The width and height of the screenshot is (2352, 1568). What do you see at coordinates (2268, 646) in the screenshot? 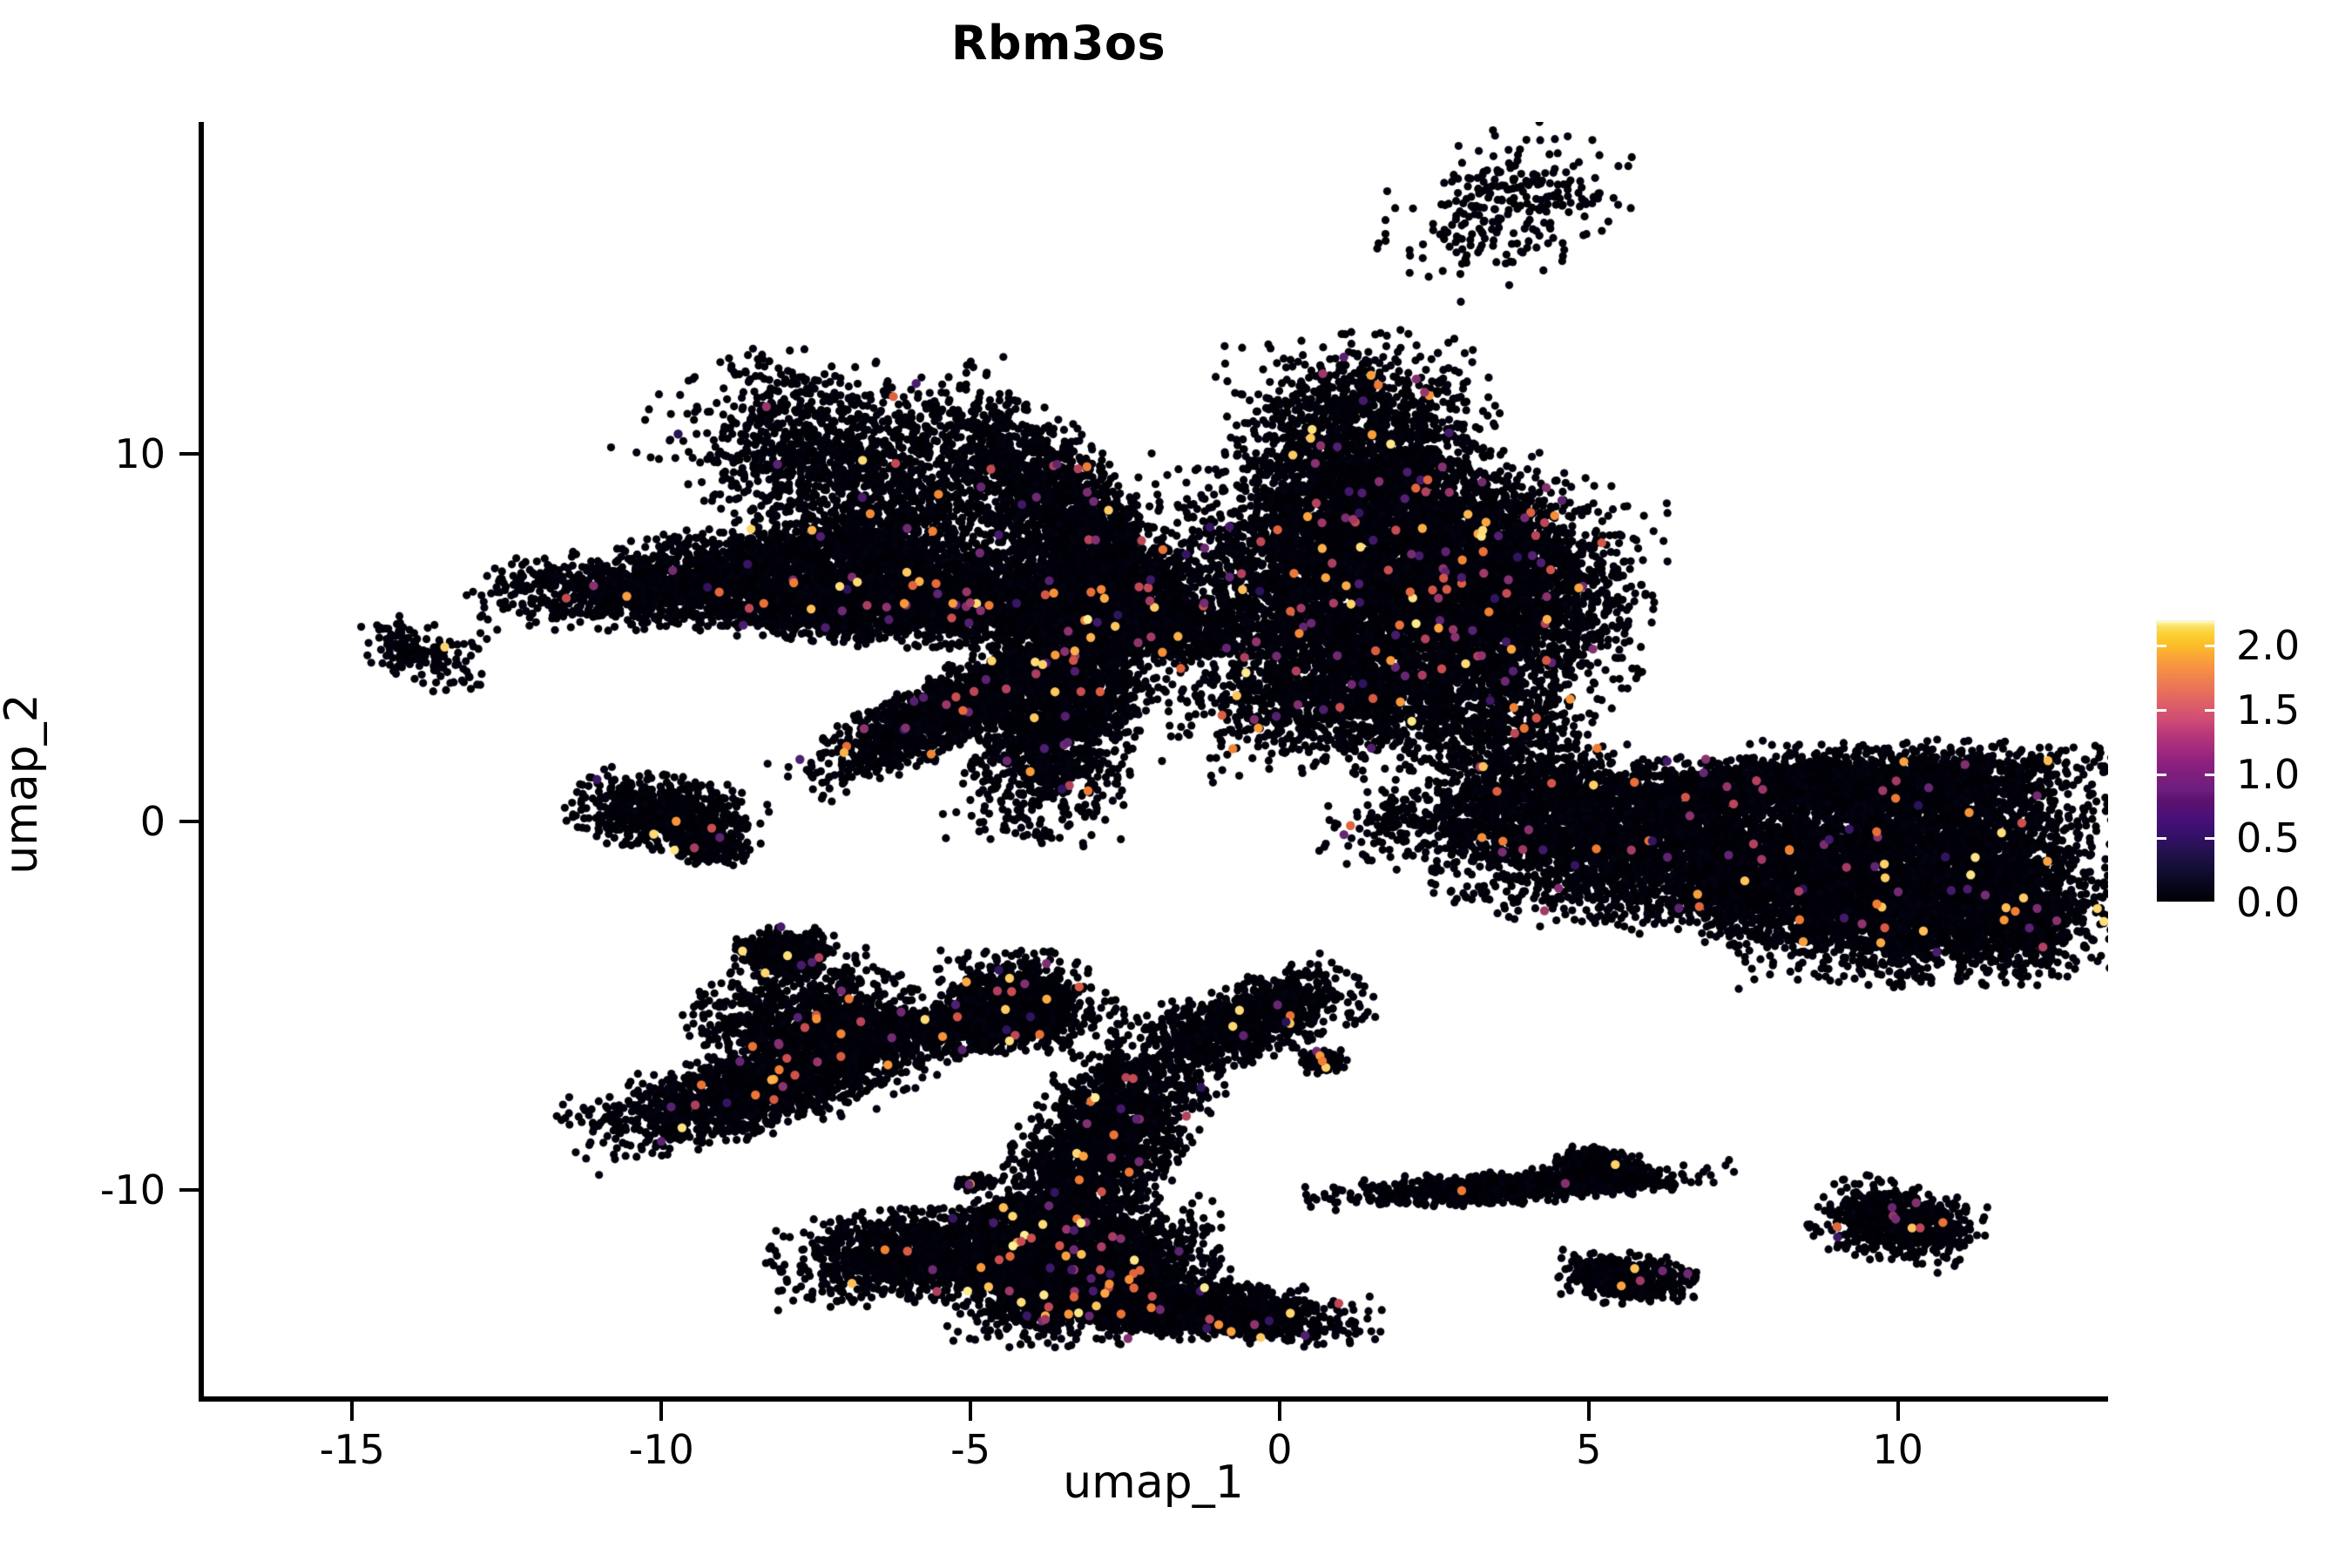
I see `colorbar-tick-label: 2.0` at bounding box center [2268, 646].